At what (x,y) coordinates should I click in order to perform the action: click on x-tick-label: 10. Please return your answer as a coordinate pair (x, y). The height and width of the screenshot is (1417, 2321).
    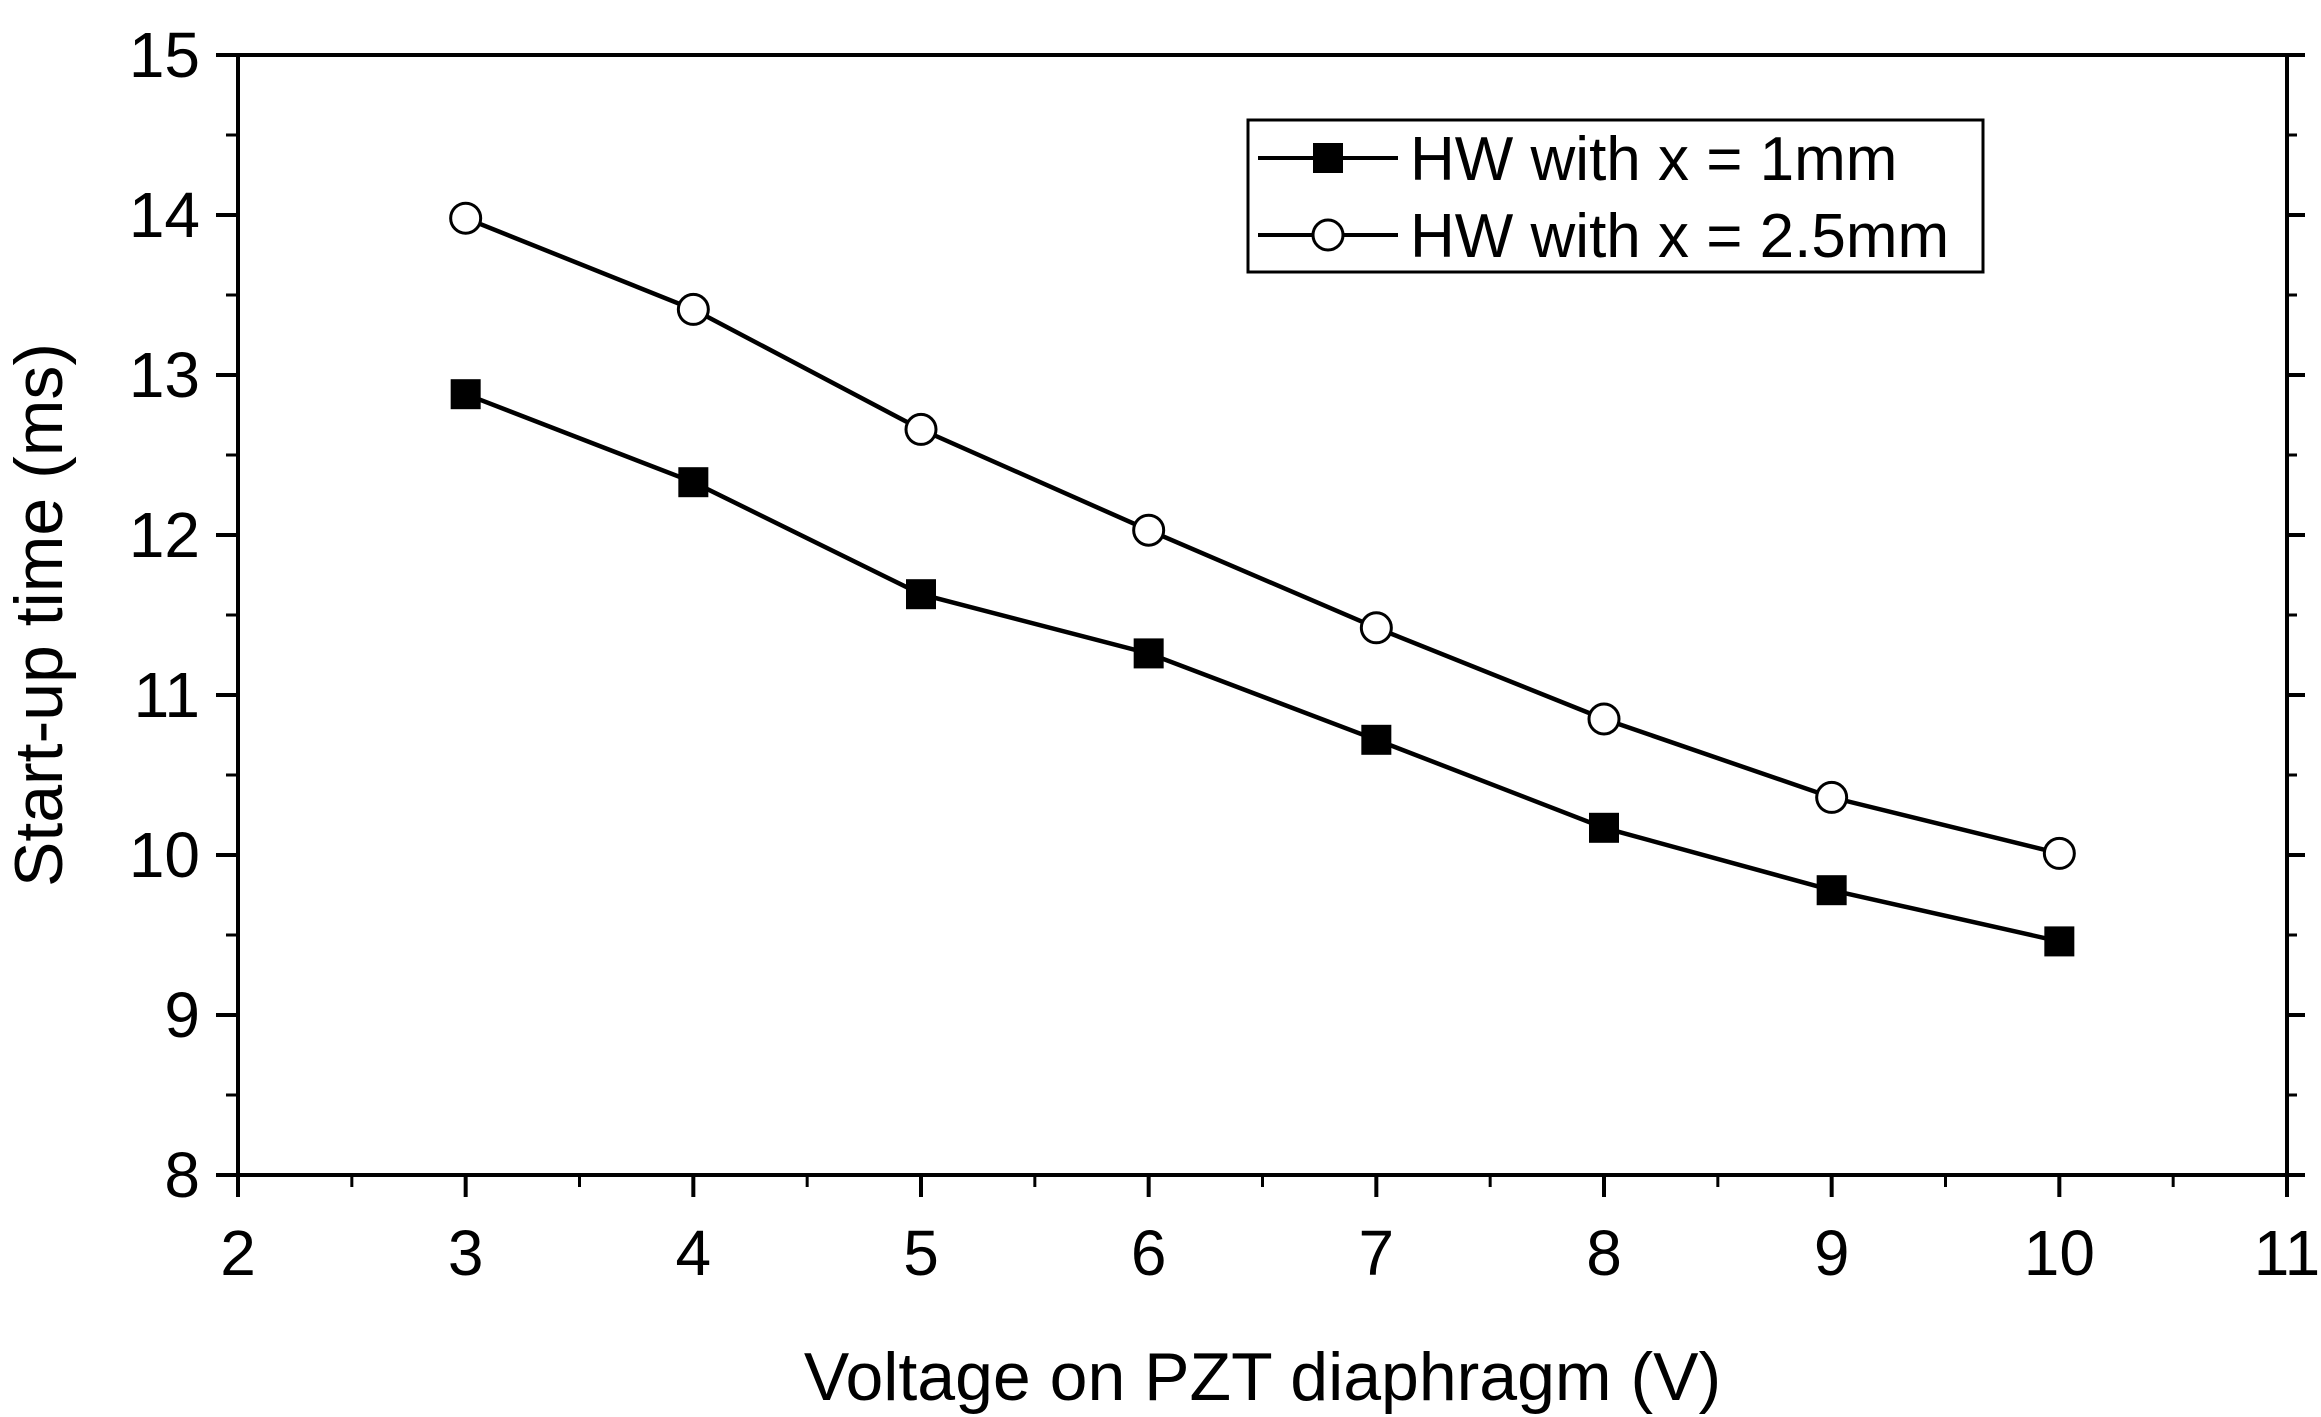
    Looking at the image, I should click on (2059, 1253).